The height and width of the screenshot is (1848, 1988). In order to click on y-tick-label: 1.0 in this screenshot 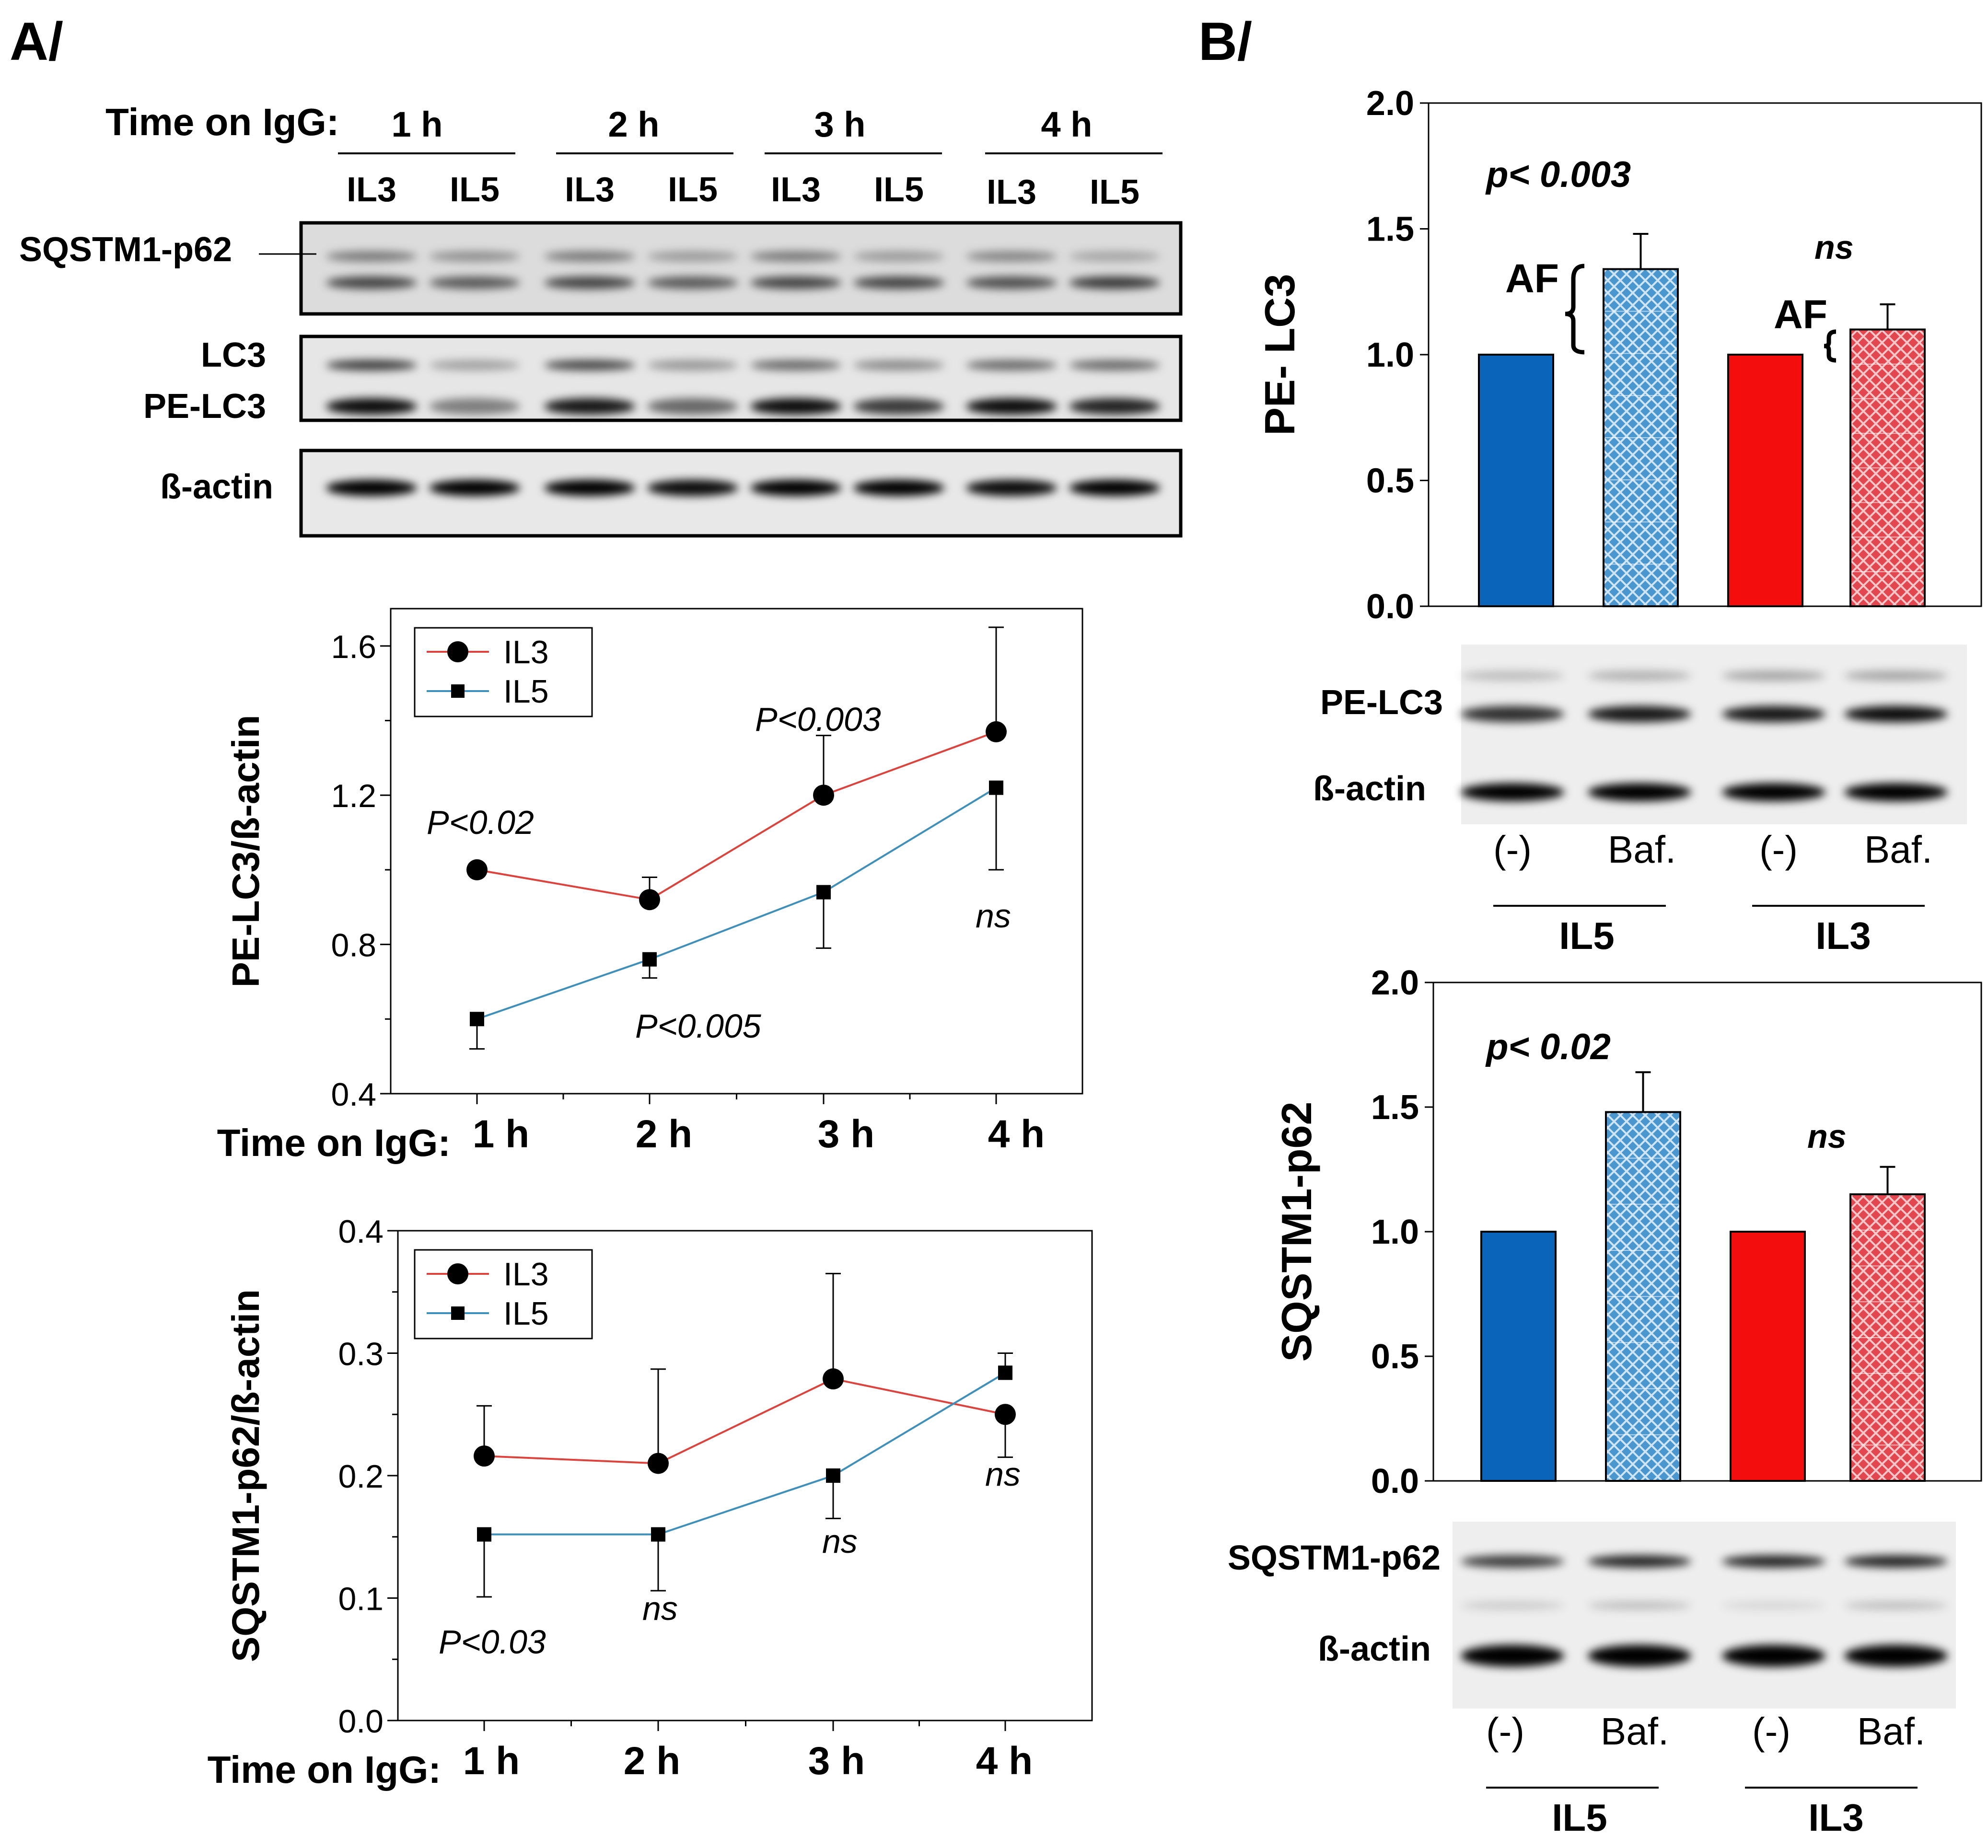, I will do `click(1390, 355)`.